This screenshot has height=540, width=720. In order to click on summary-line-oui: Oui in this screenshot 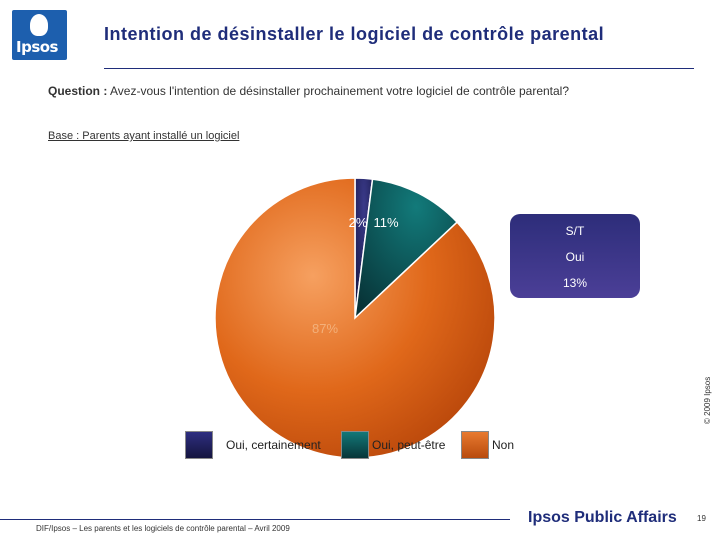, I will do `click(575, 257)`.